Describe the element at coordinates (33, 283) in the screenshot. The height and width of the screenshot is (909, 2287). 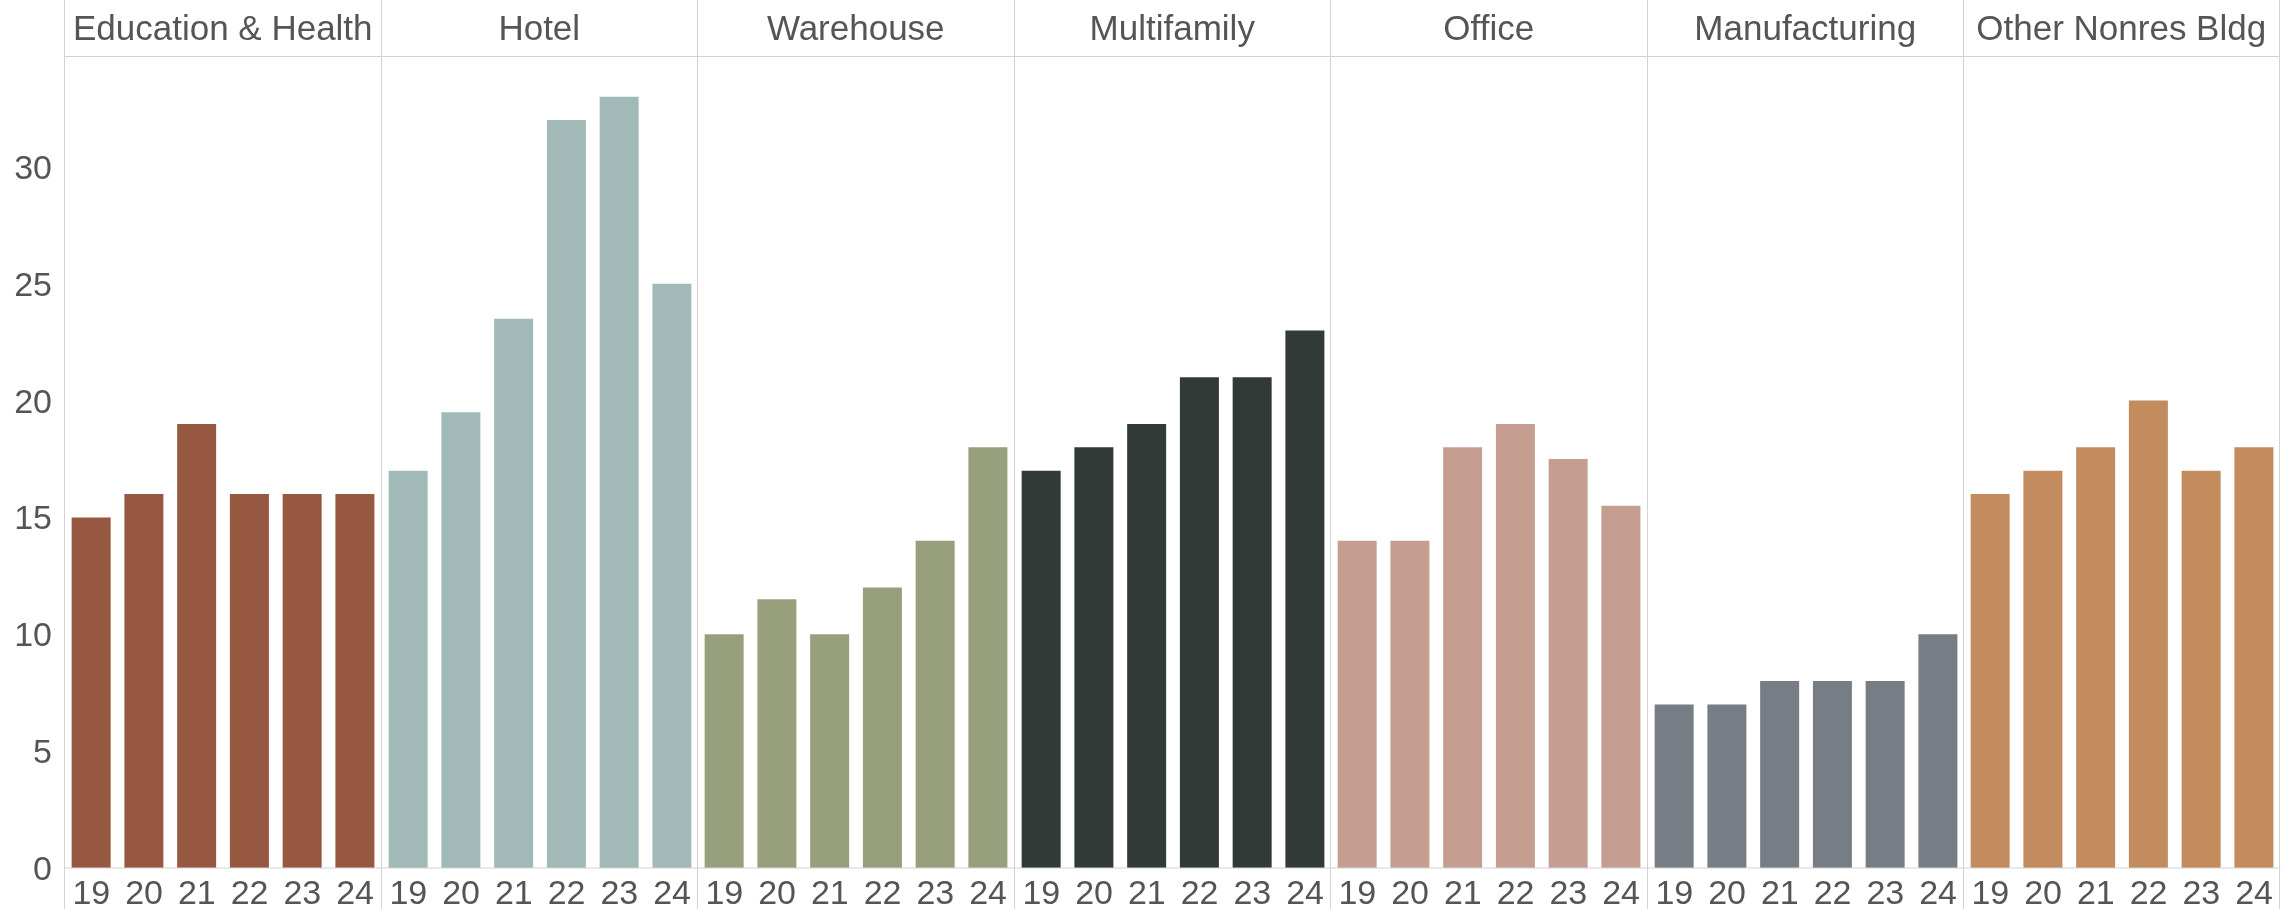
I see `y-tick-label: 25` at that location.